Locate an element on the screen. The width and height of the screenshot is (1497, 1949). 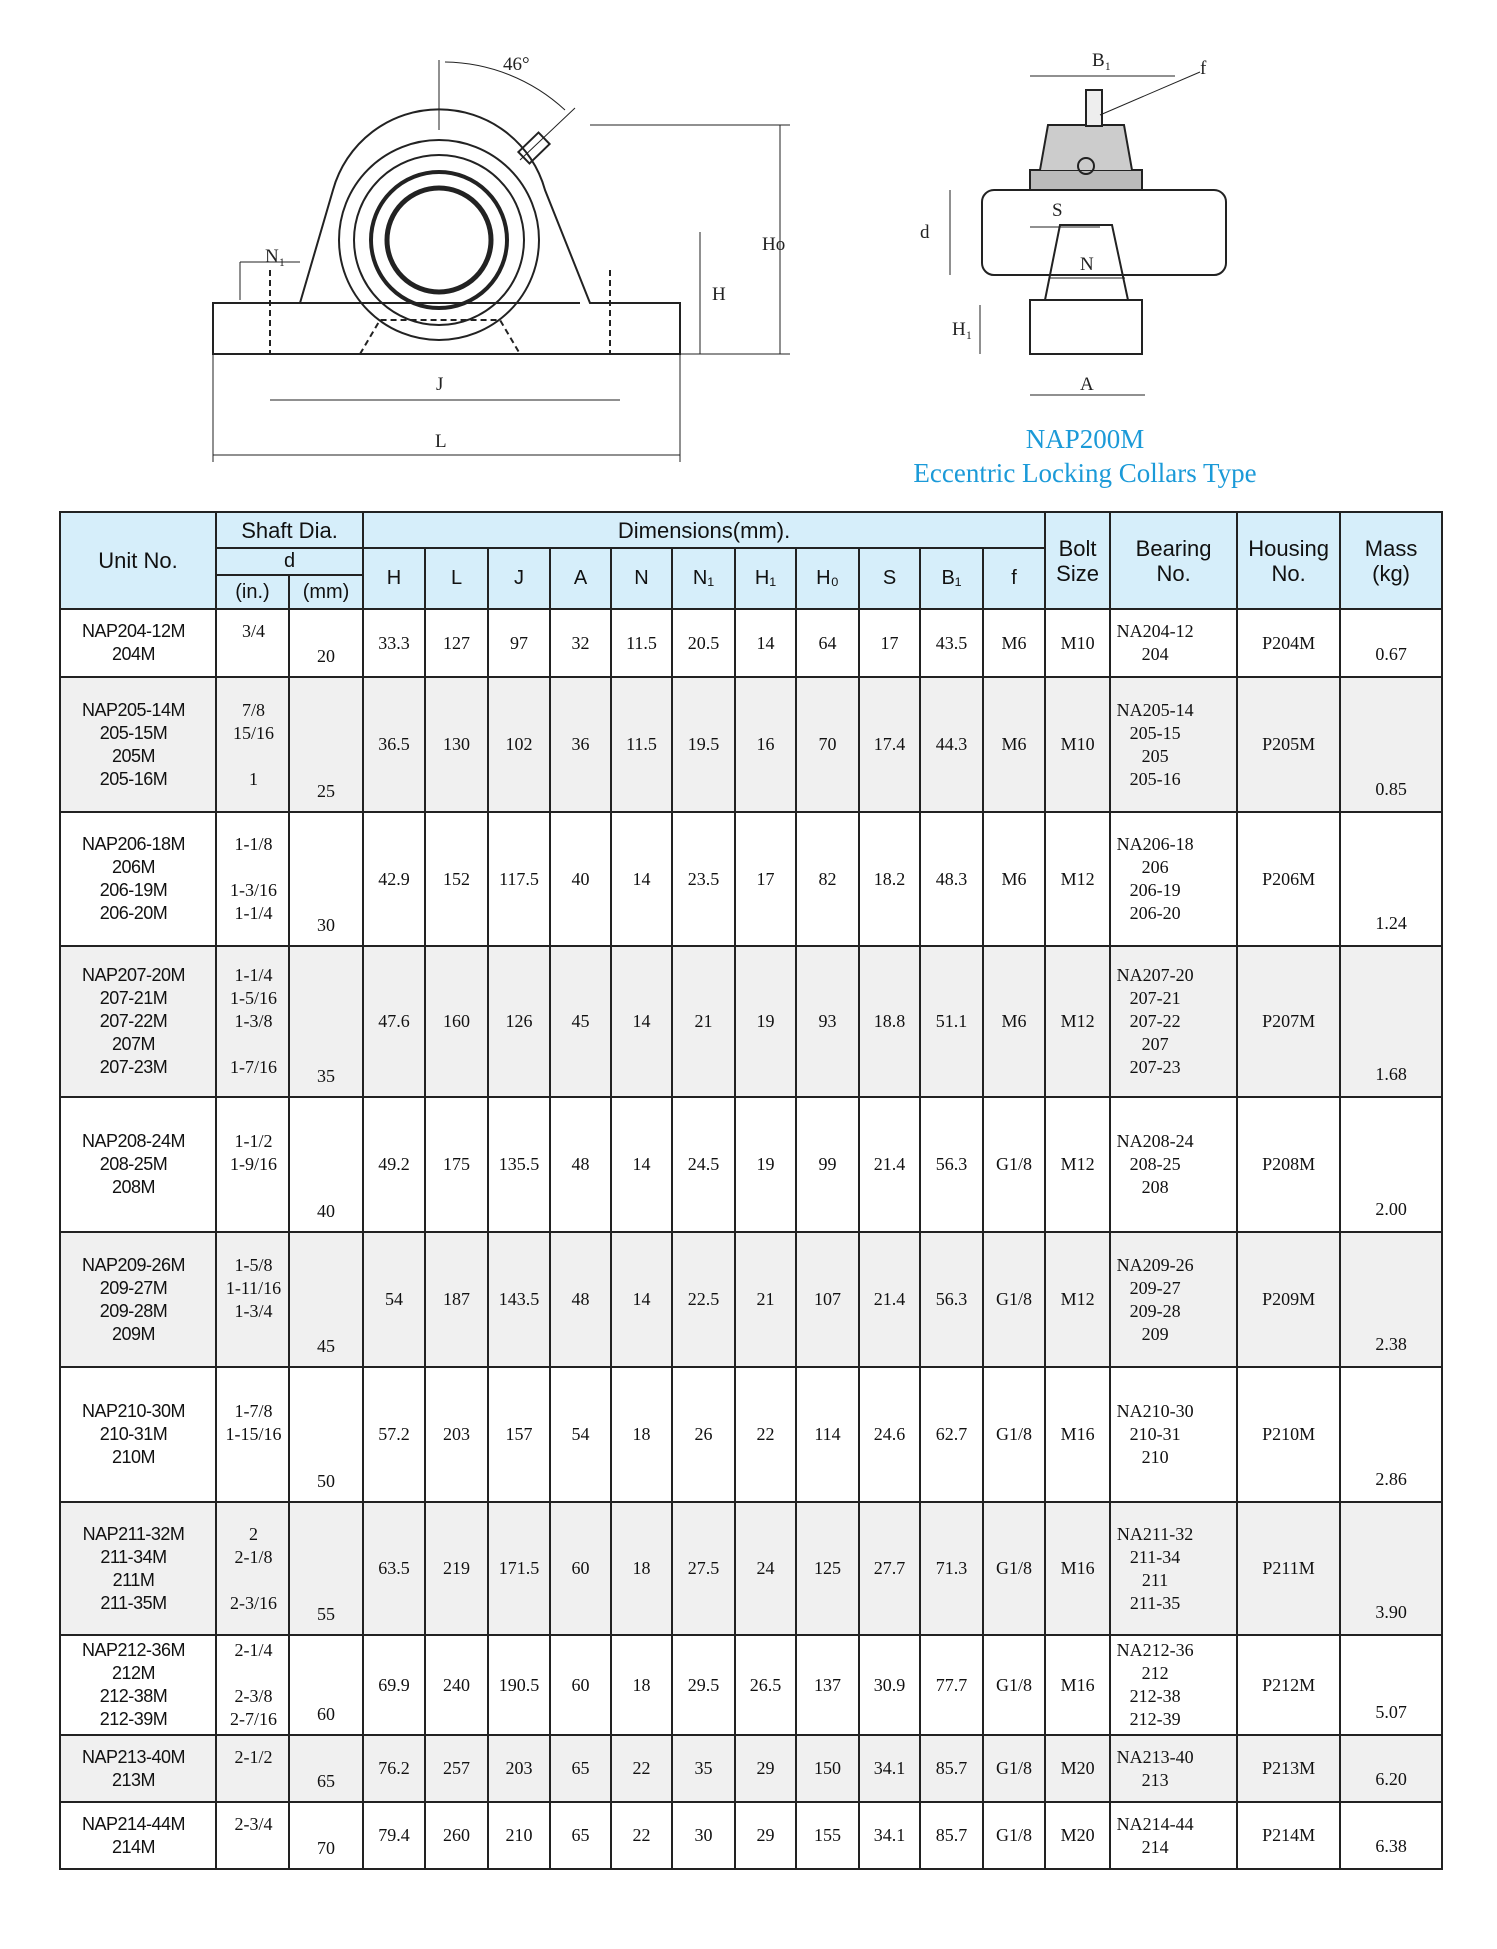
shaft-inch-cell: 2-3/4 is located at coordinates (252, 1835).